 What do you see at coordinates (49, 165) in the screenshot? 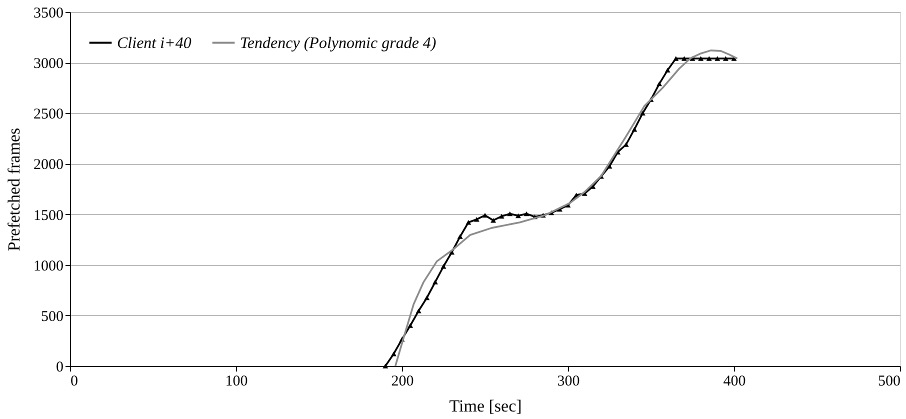
I see `y-tick-label: 2000` at bounding box center [49, 165].